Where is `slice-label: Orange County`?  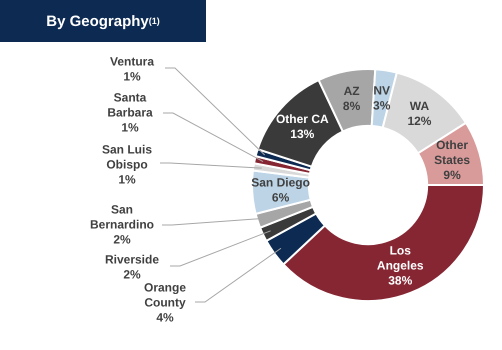 slice-label: Orange County is located at coordinates (165, 295).